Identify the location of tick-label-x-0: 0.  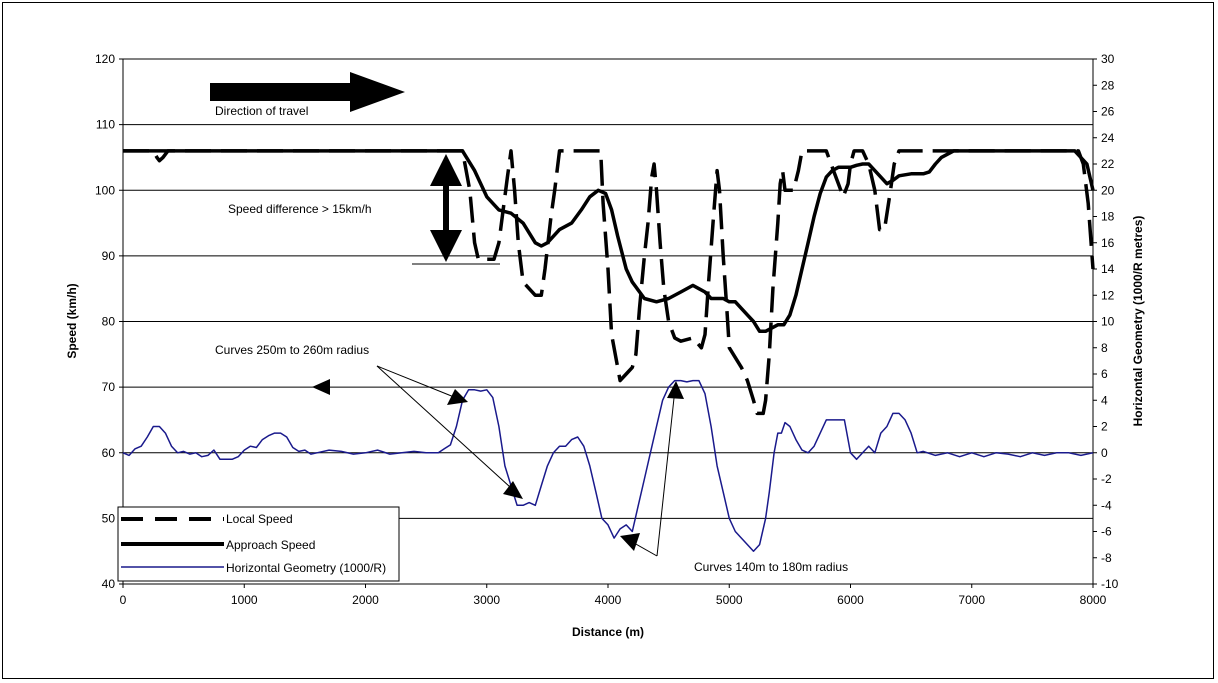
(123, 600).